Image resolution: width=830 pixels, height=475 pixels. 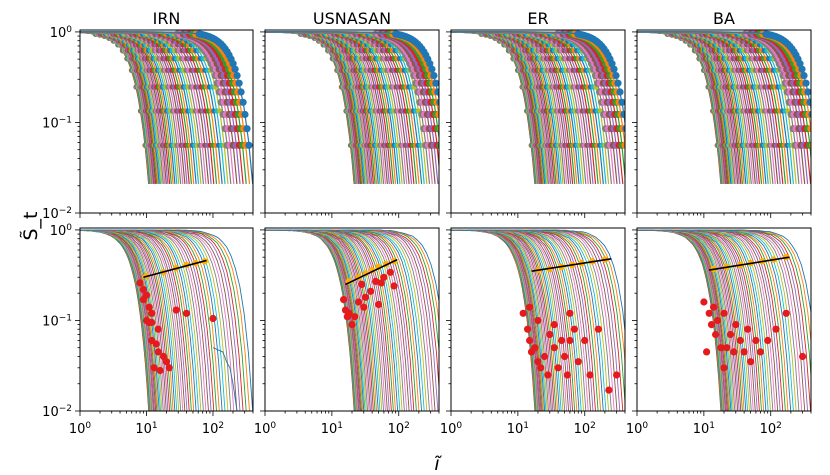 I want to click on series-markers, so click(x=786, y=80).